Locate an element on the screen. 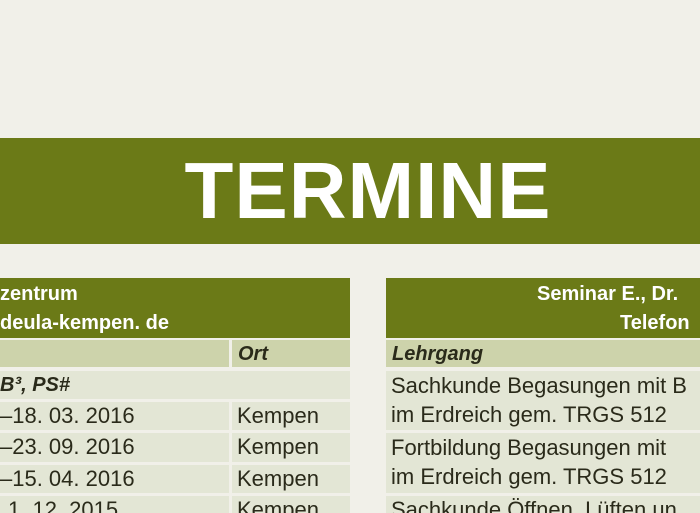 This screenshot has width=700, height=513. cell: Sachkunde Öffnen, Lüften un is located at coordinates (543, 504).